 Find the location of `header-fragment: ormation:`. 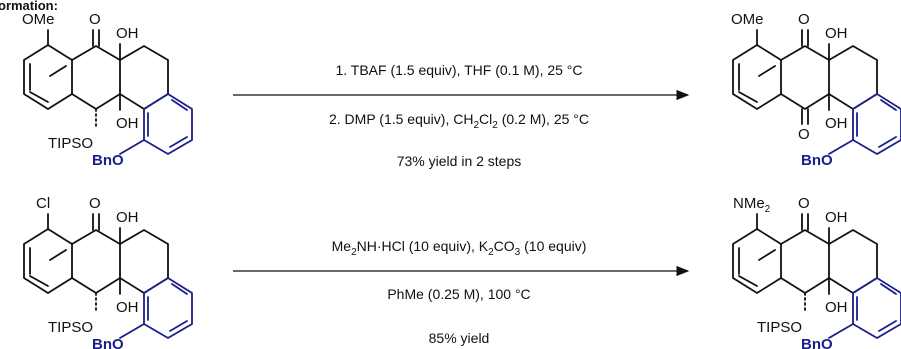

header-fragment: ormation: is located at coordinates (29, 6).